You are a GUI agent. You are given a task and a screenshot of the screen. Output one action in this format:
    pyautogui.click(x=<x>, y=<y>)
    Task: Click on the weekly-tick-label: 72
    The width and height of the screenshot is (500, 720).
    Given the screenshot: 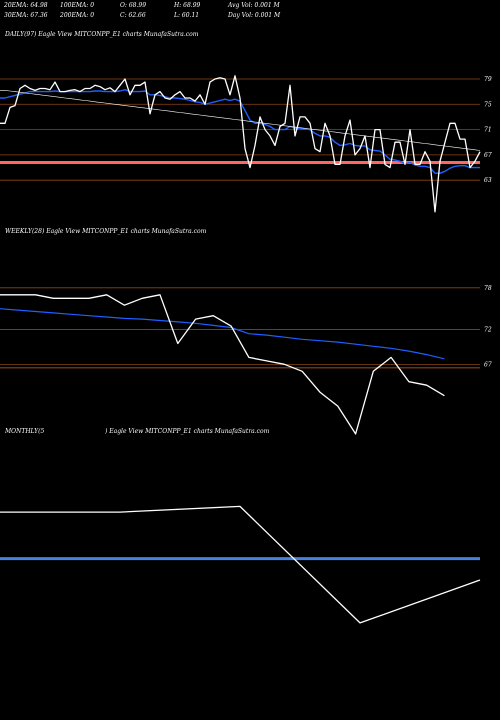 What is the action you would take?
    pyautogui.click(x=488, y=330)
    